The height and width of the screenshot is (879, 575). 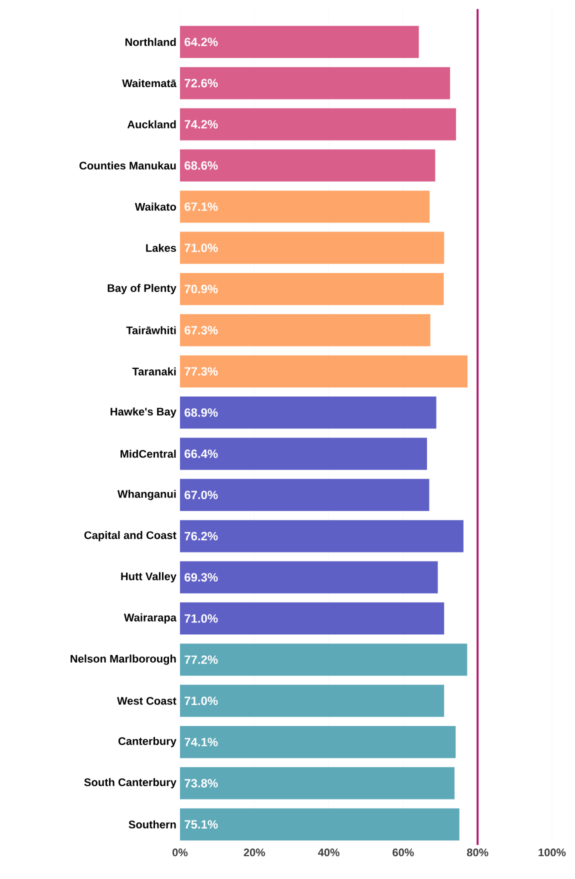 What do you see at coordinates (201, 371) in the screenshot?
I see `data-label: 77.3%` at bounding box center [201, 371].